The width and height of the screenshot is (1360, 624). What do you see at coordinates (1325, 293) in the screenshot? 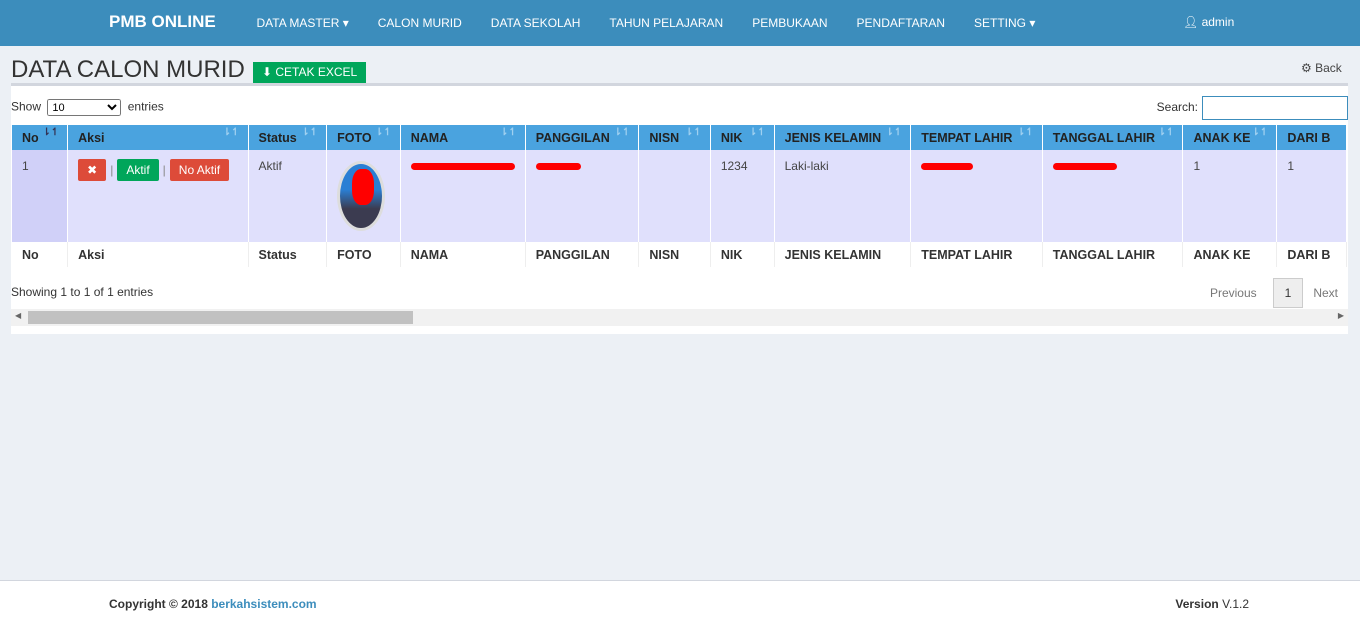
I see `next-button: Next` at bounding box center [1325, 293].